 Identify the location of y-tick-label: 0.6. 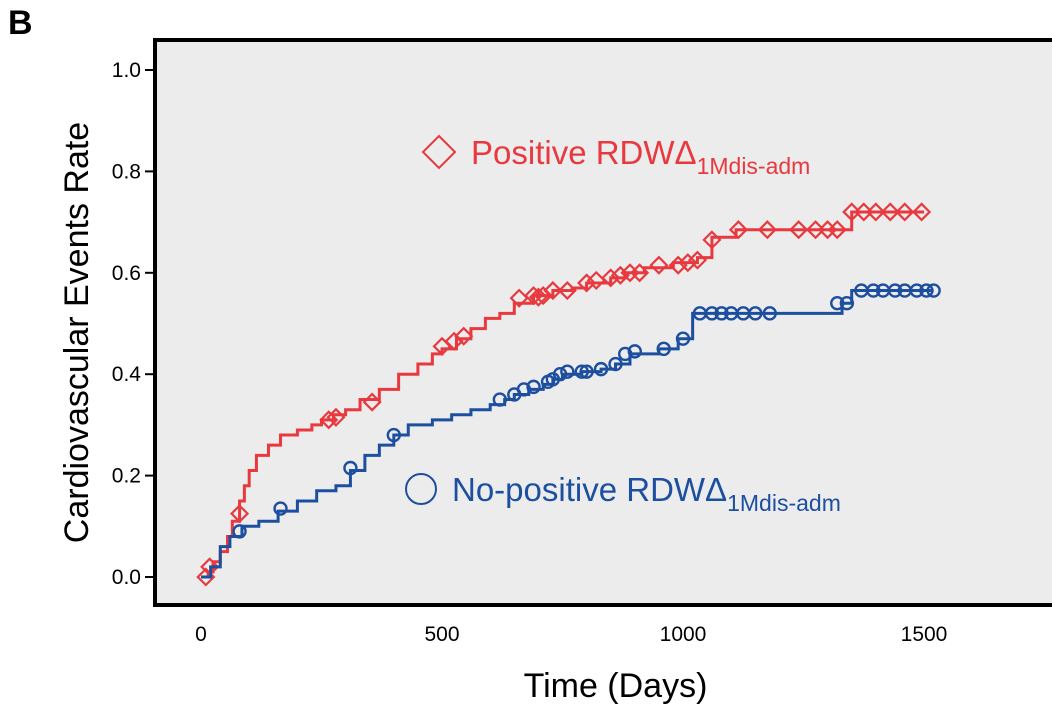
(126, 273).